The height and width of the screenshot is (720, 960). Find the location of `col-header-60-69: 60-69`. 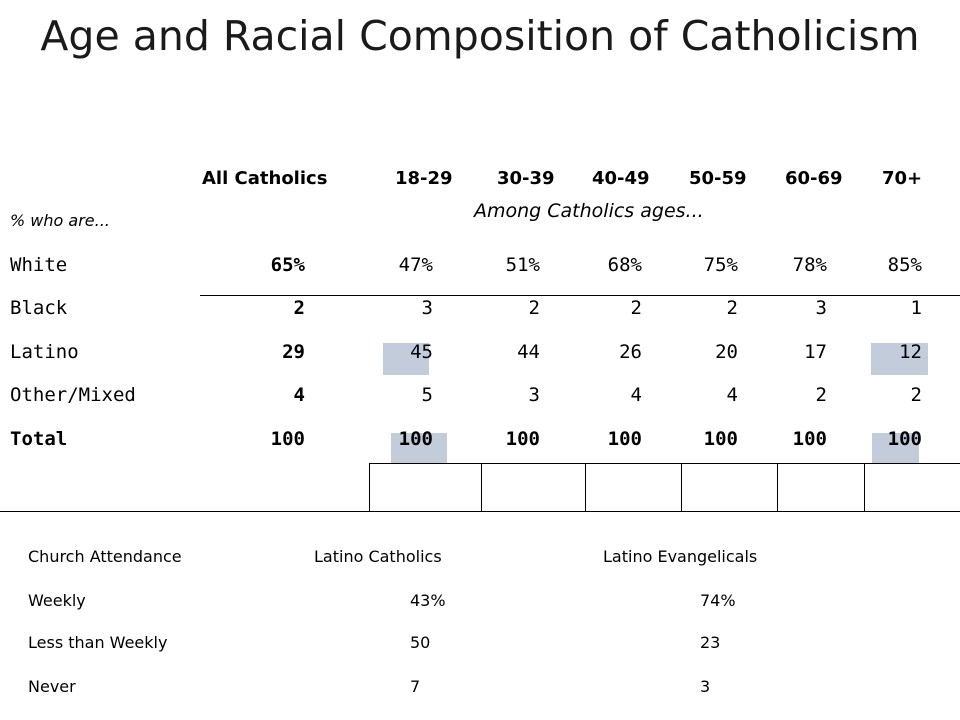

col-header-60-69: 60-69 is located at coordinates (814, 178).